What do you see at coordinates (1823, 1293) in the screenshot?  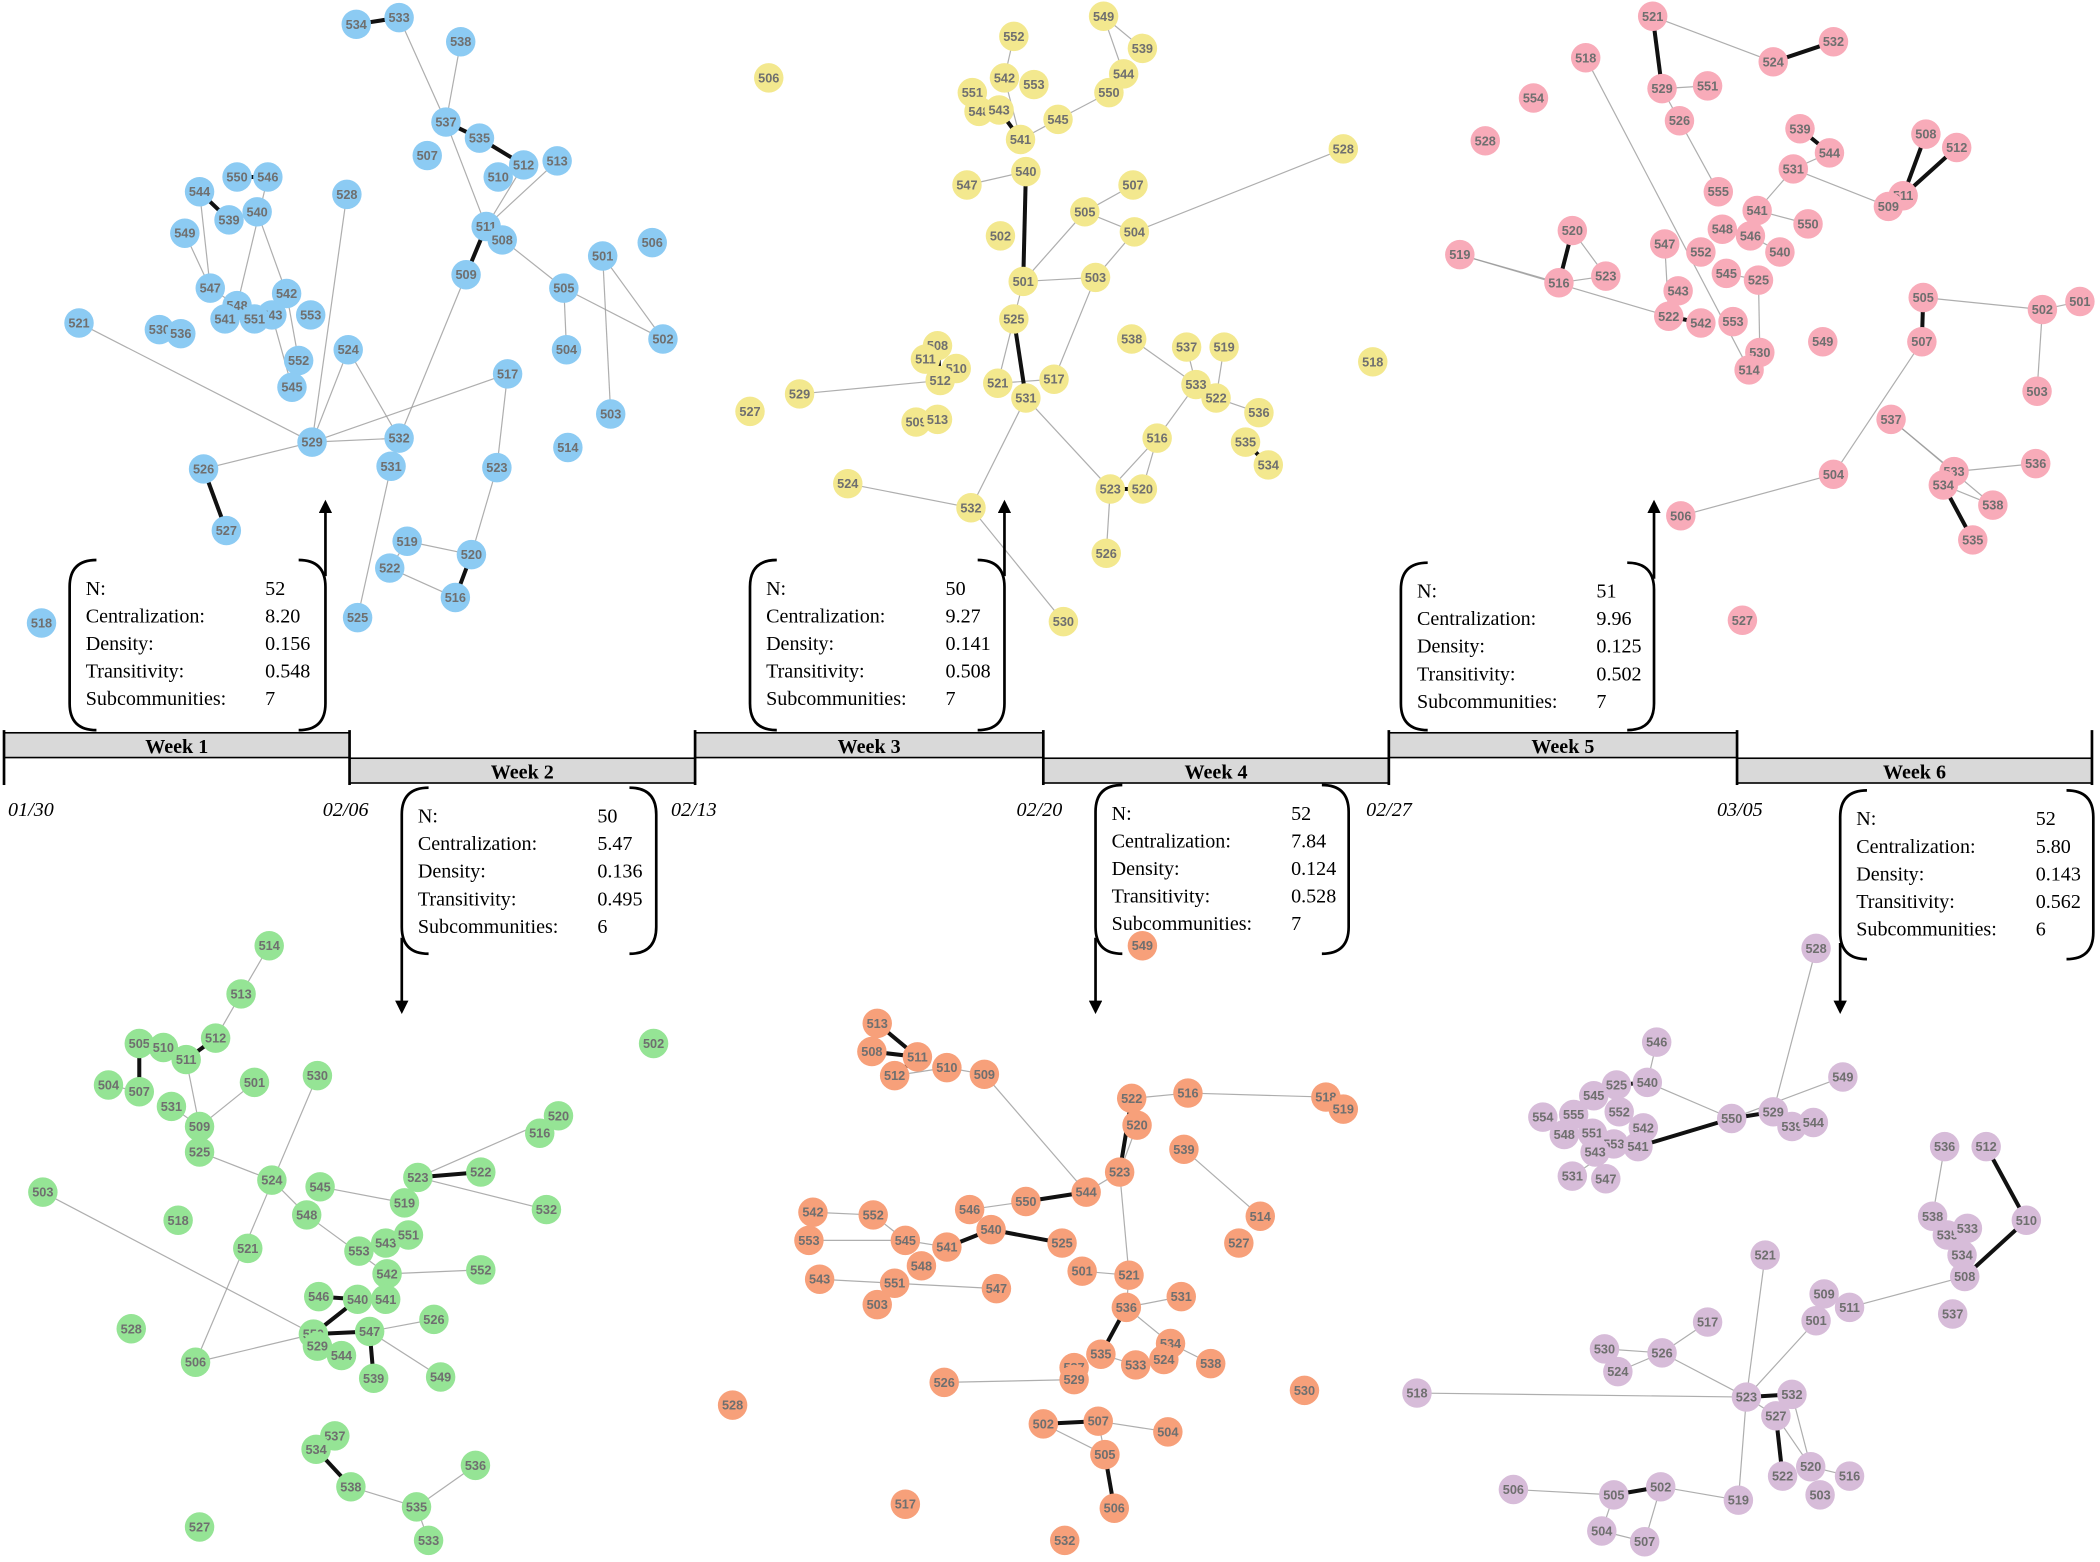 I see `node-label: 509` at bounding box center [1823, 1293].